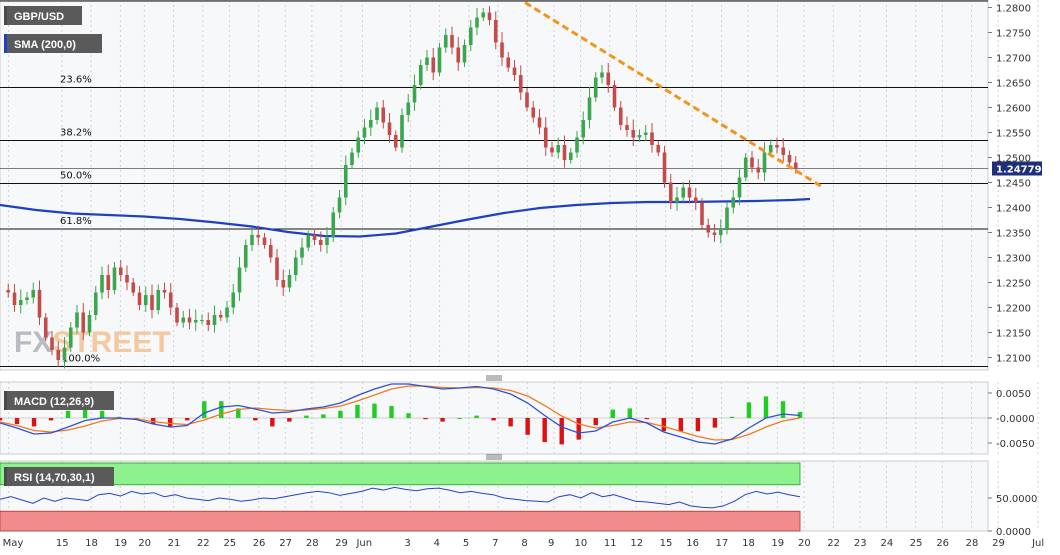 This screenshot has width=1060, height=555. I want to click on rsi-axis: 50.0000 0.0000, so click(1012, 516).